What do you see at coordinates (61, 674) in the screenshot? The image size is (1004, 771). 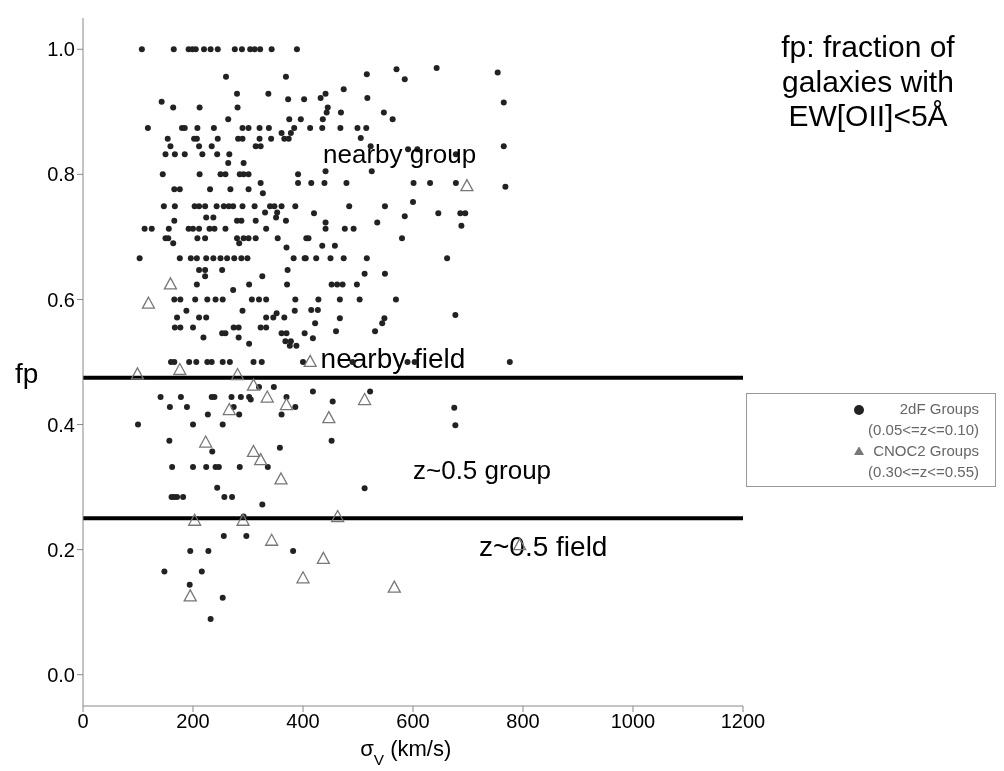 I see `y-tick-label: 0.0` at bounding box center [61, 674].